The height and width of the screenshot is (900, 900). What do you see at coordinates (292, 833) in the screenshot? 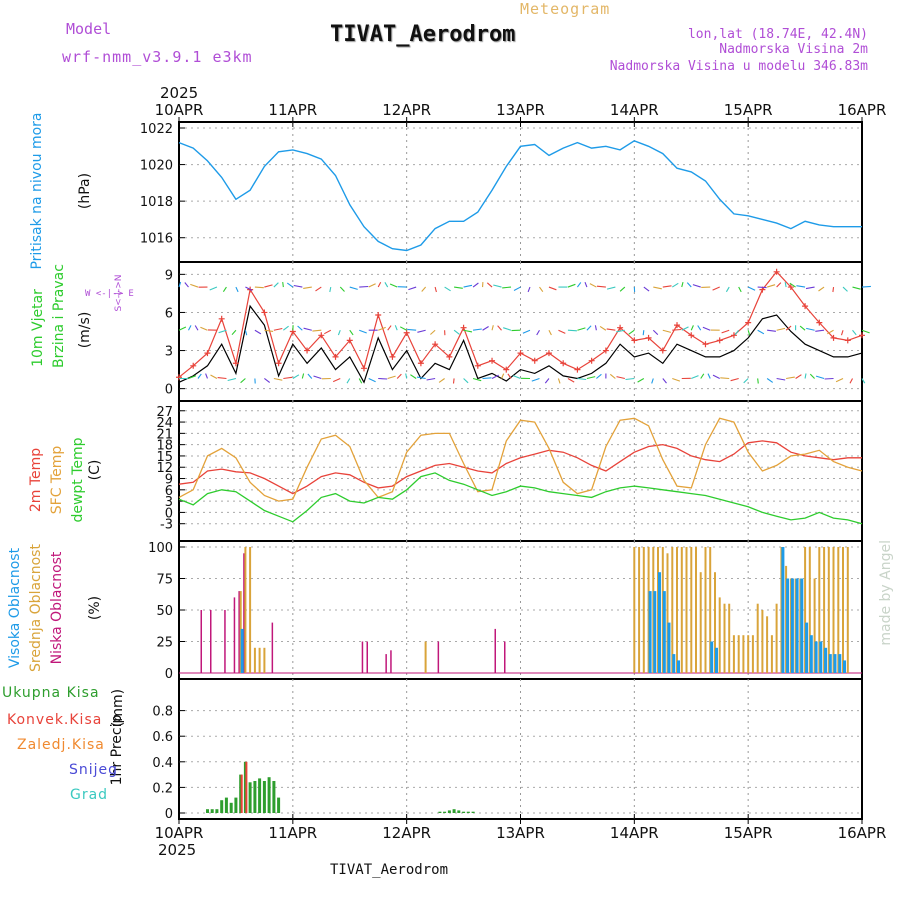
I see `time-label-bottom: 11APR` at bounding box center [292, 833].